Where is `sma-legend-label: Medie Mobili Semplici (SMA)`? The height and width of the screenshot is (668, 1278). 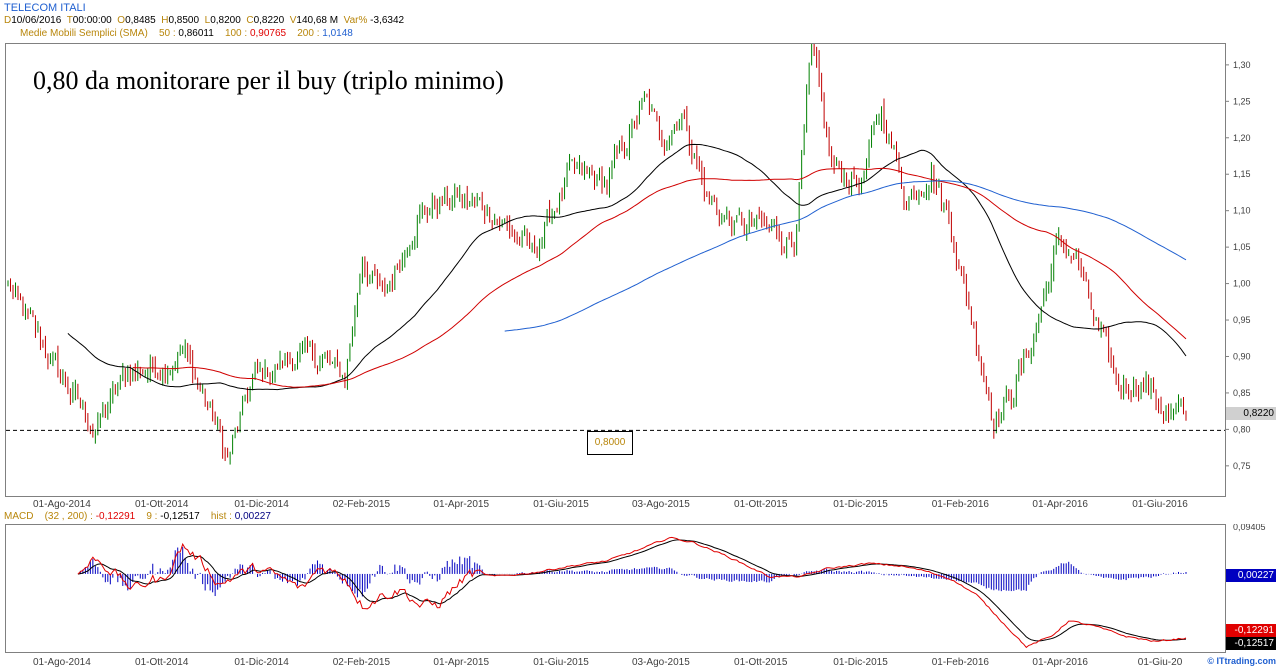 sma-legend-label: Medie Mobili Semplici (SMA) is located at coordinates (84, 33).